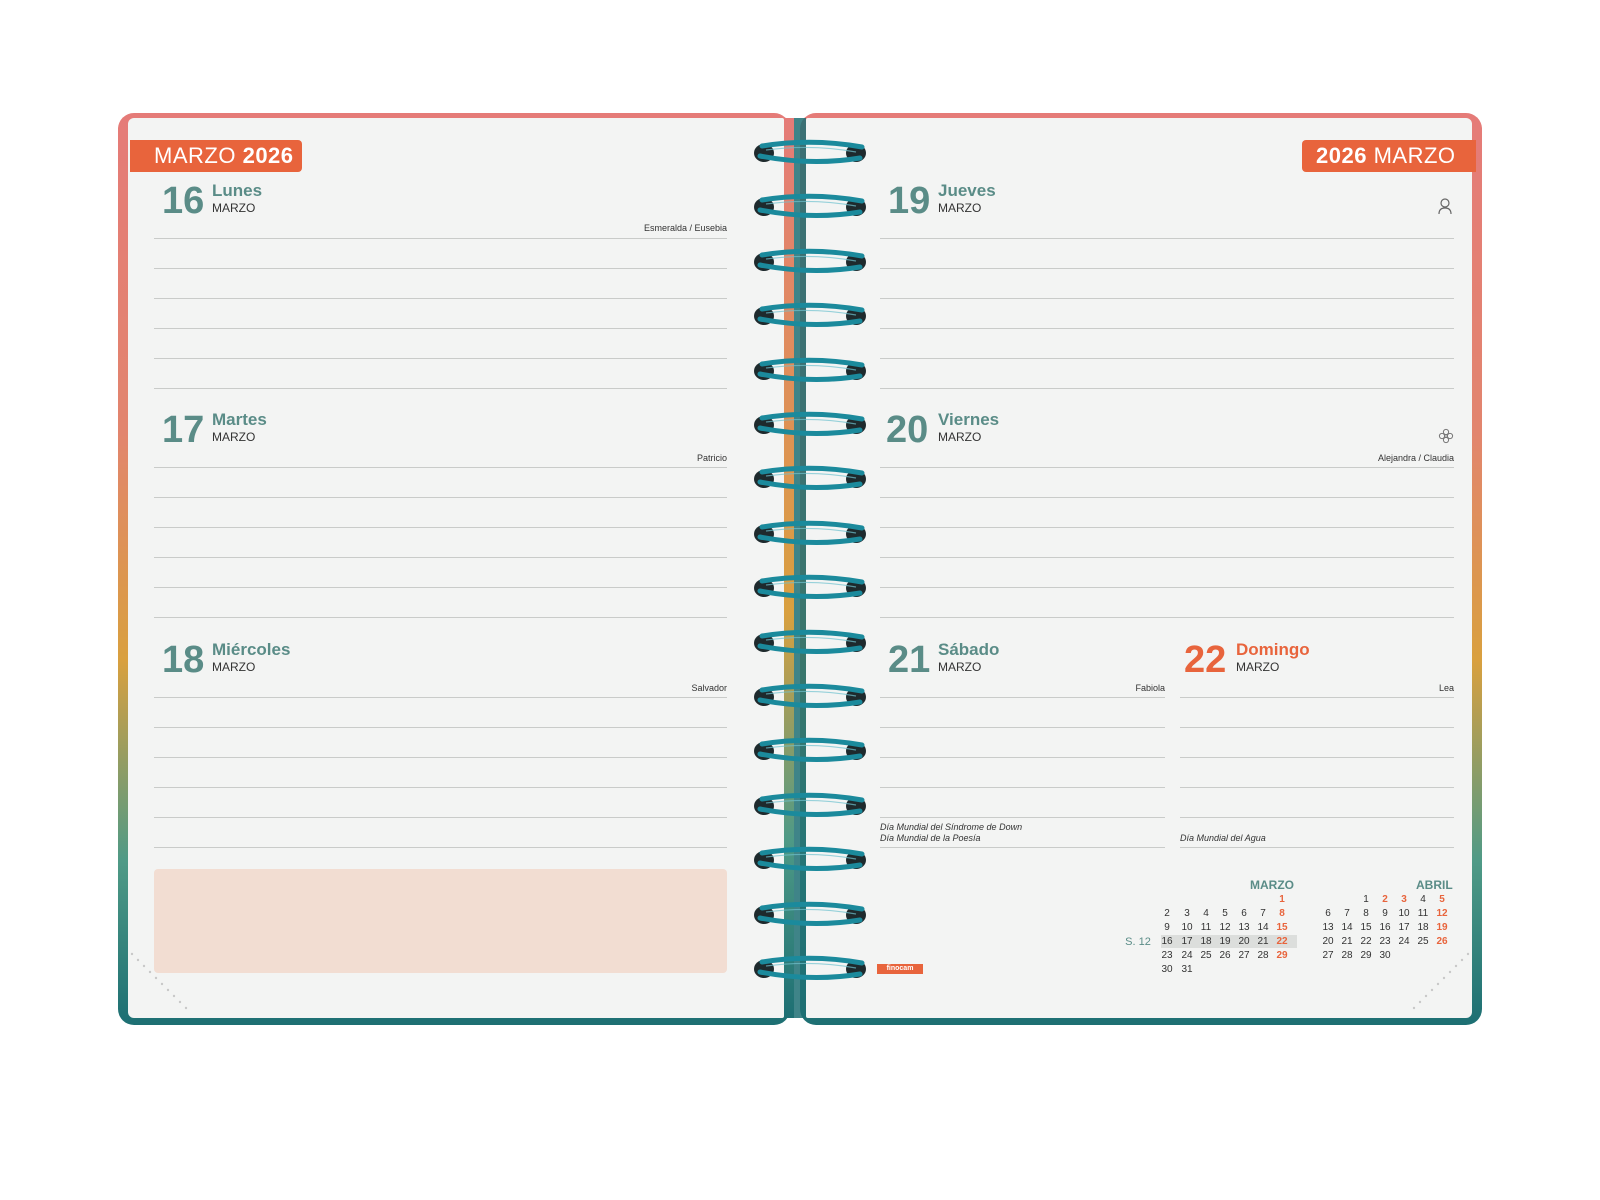 Image resolution: width=1600 pixels, height=1200 pixels. What do you see at coordinates (1263, 927) in the screenshot?
I see `mini-calendar-day: 14` at bounding box center [1263, 927].